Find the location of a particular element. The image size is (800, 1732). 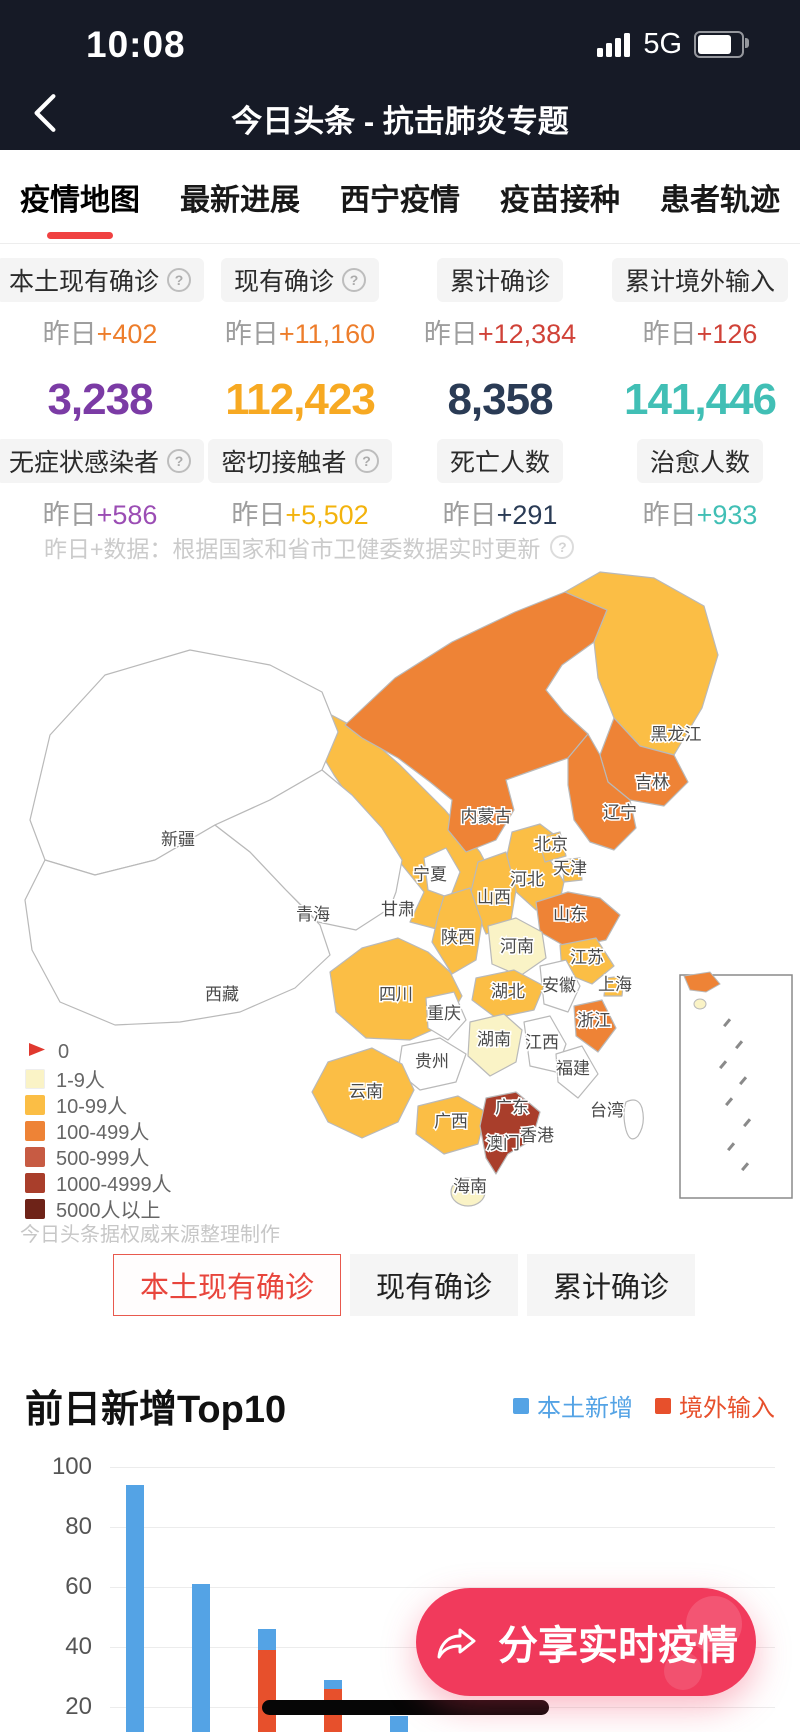

tab-patient-tracks: 患者轨迹 is located at coordinates (720, 196).